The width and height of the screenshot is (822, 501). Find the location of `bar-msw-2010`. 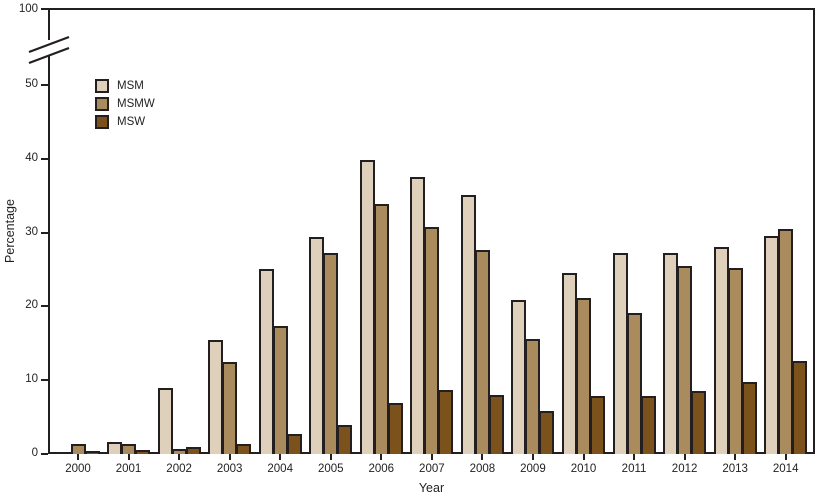

bar-msw-2010 is located at coordinates (597, 425).